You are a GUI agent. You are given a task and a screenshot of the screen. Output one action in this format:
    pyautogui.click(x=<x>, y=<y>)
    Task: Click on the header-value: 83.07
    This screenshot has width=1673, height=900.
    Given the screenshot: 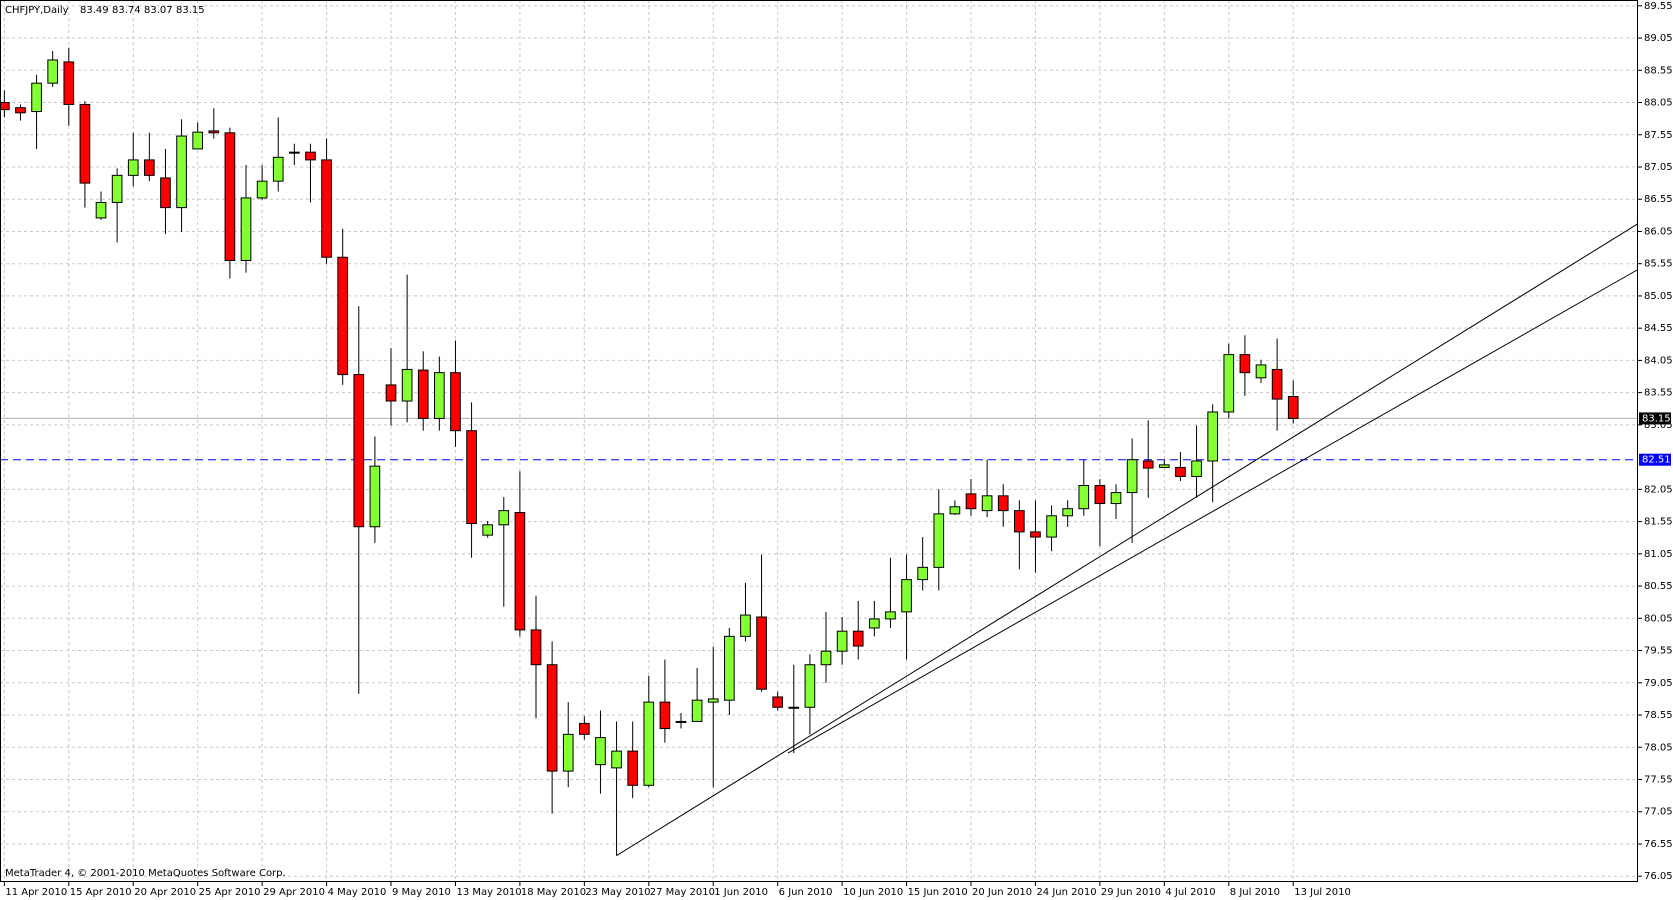 What is the action you would take?
    pyautogui.click(x=158, y=10)
    